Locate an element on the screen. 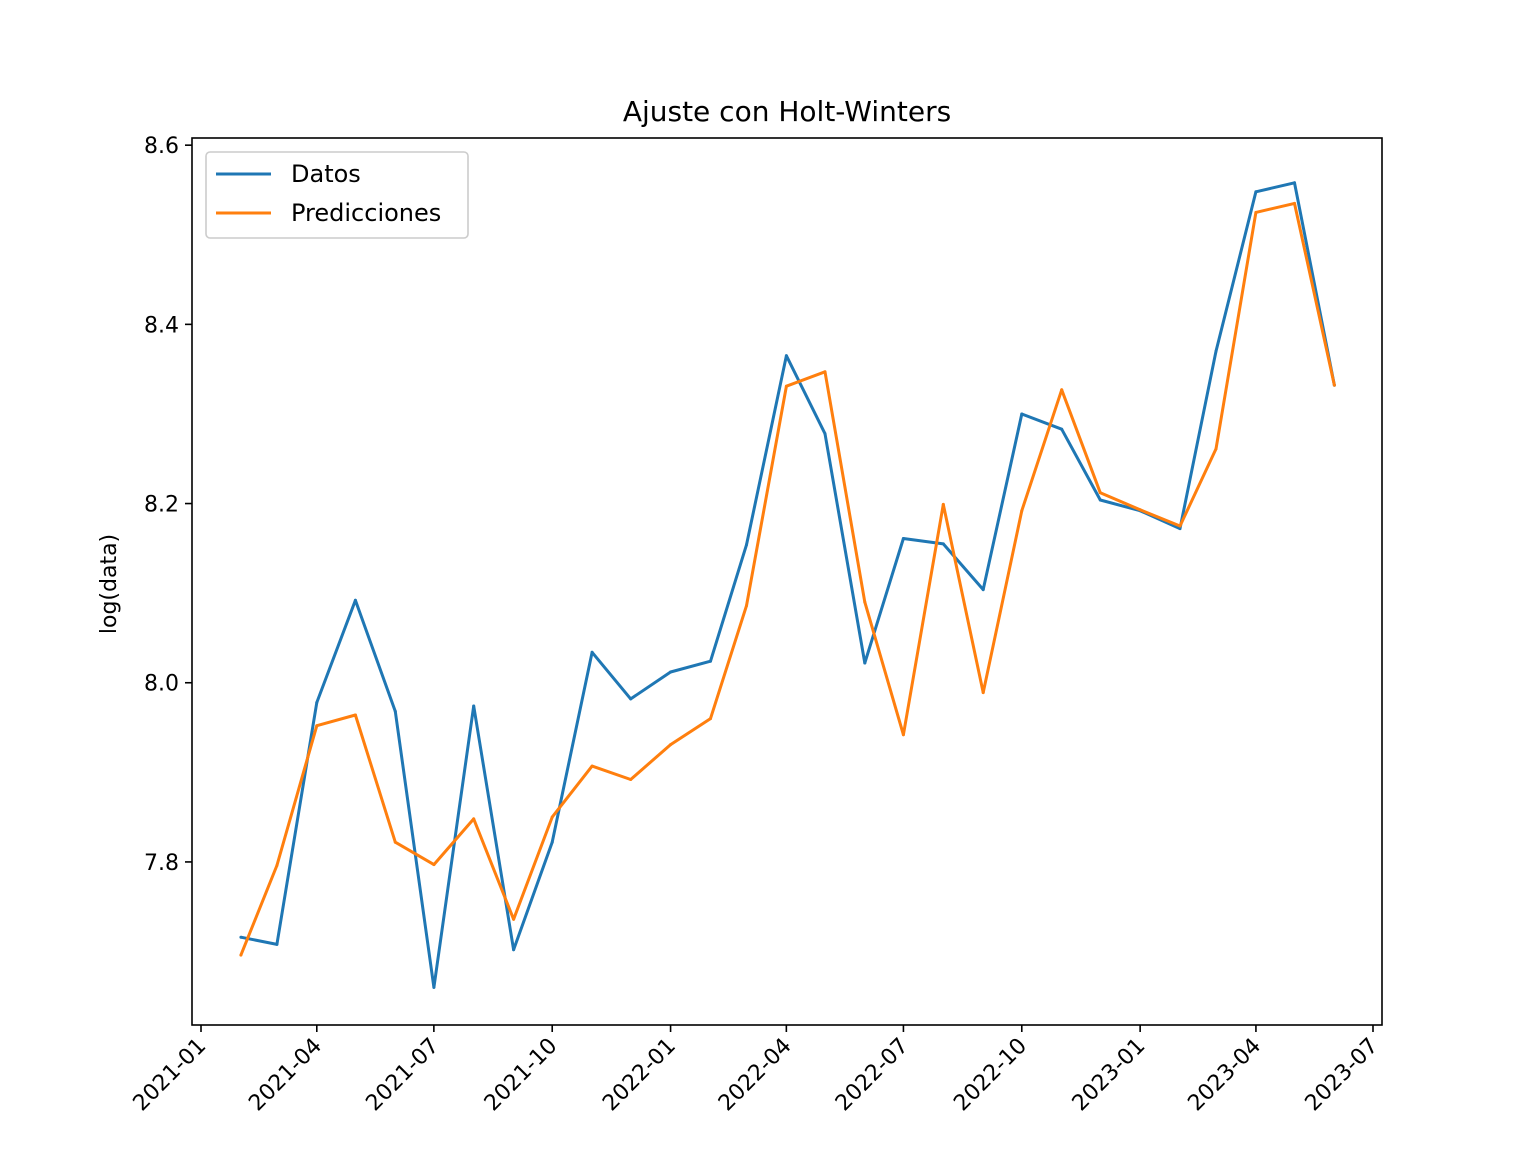  y-axis-label: log(data) is located at coordinates (109, 584).